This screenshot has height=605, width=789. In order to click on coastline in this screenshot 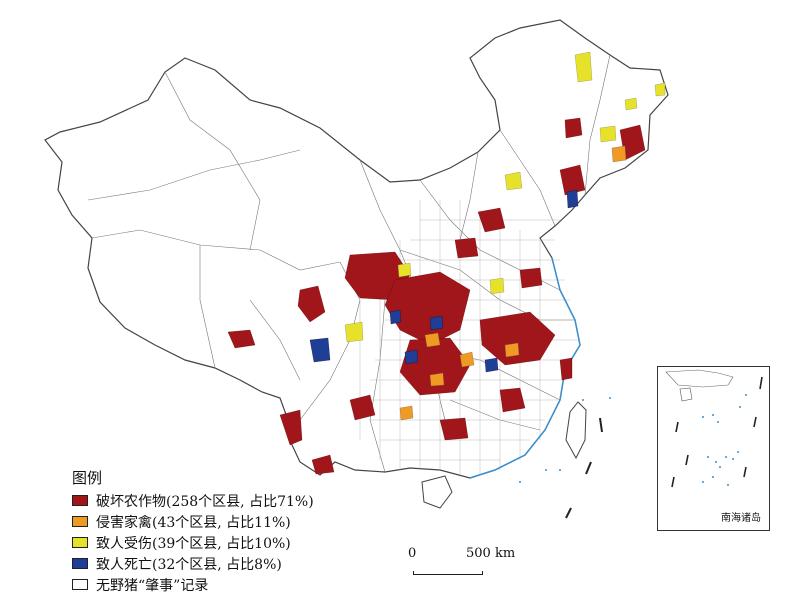, I will do `click(525, 368)`.